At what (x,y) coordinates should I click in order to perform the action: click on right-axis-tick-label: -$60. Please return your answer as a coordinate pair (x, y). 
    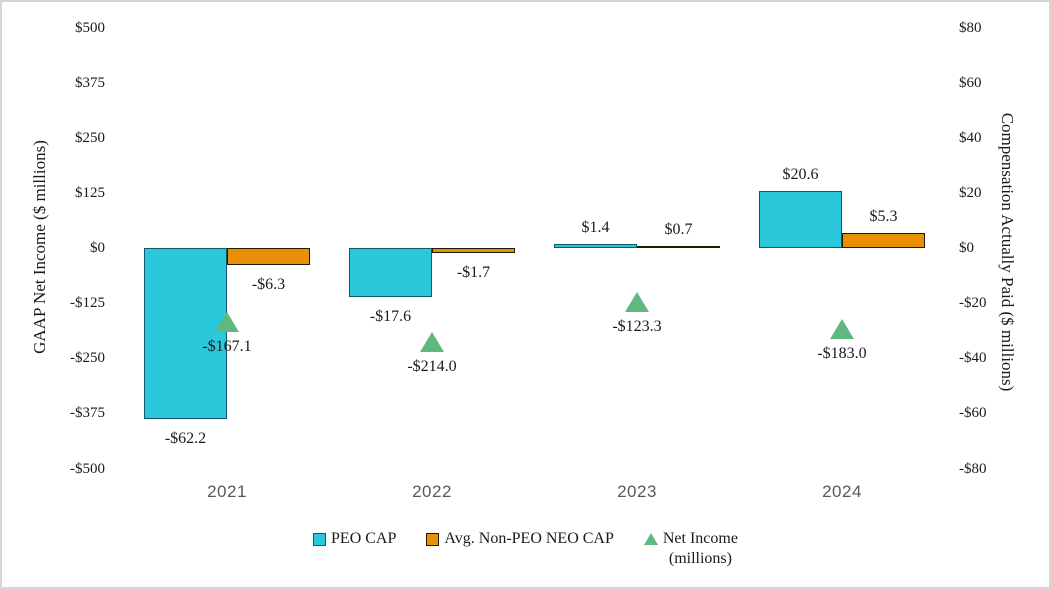
    Looking at the image, I should click on (973, 413).